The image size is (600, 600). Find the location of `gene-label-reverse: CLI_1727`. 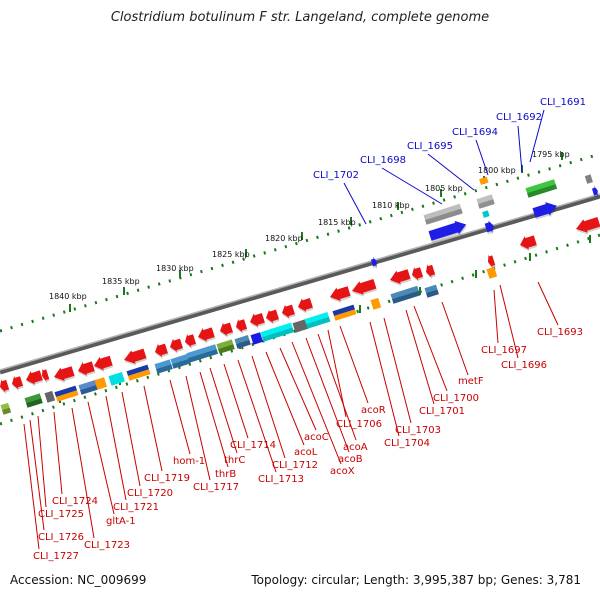

gene-label-reverse: CLI_1727 is located at coordinates (56, 556).